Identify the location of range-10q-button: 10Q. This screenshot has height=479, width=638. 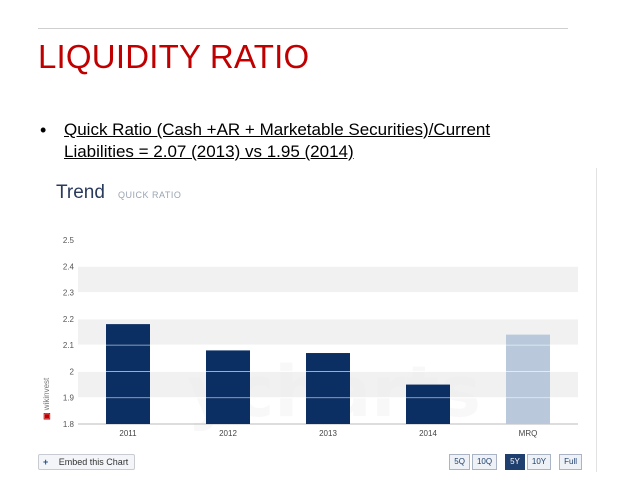
(484, 462).